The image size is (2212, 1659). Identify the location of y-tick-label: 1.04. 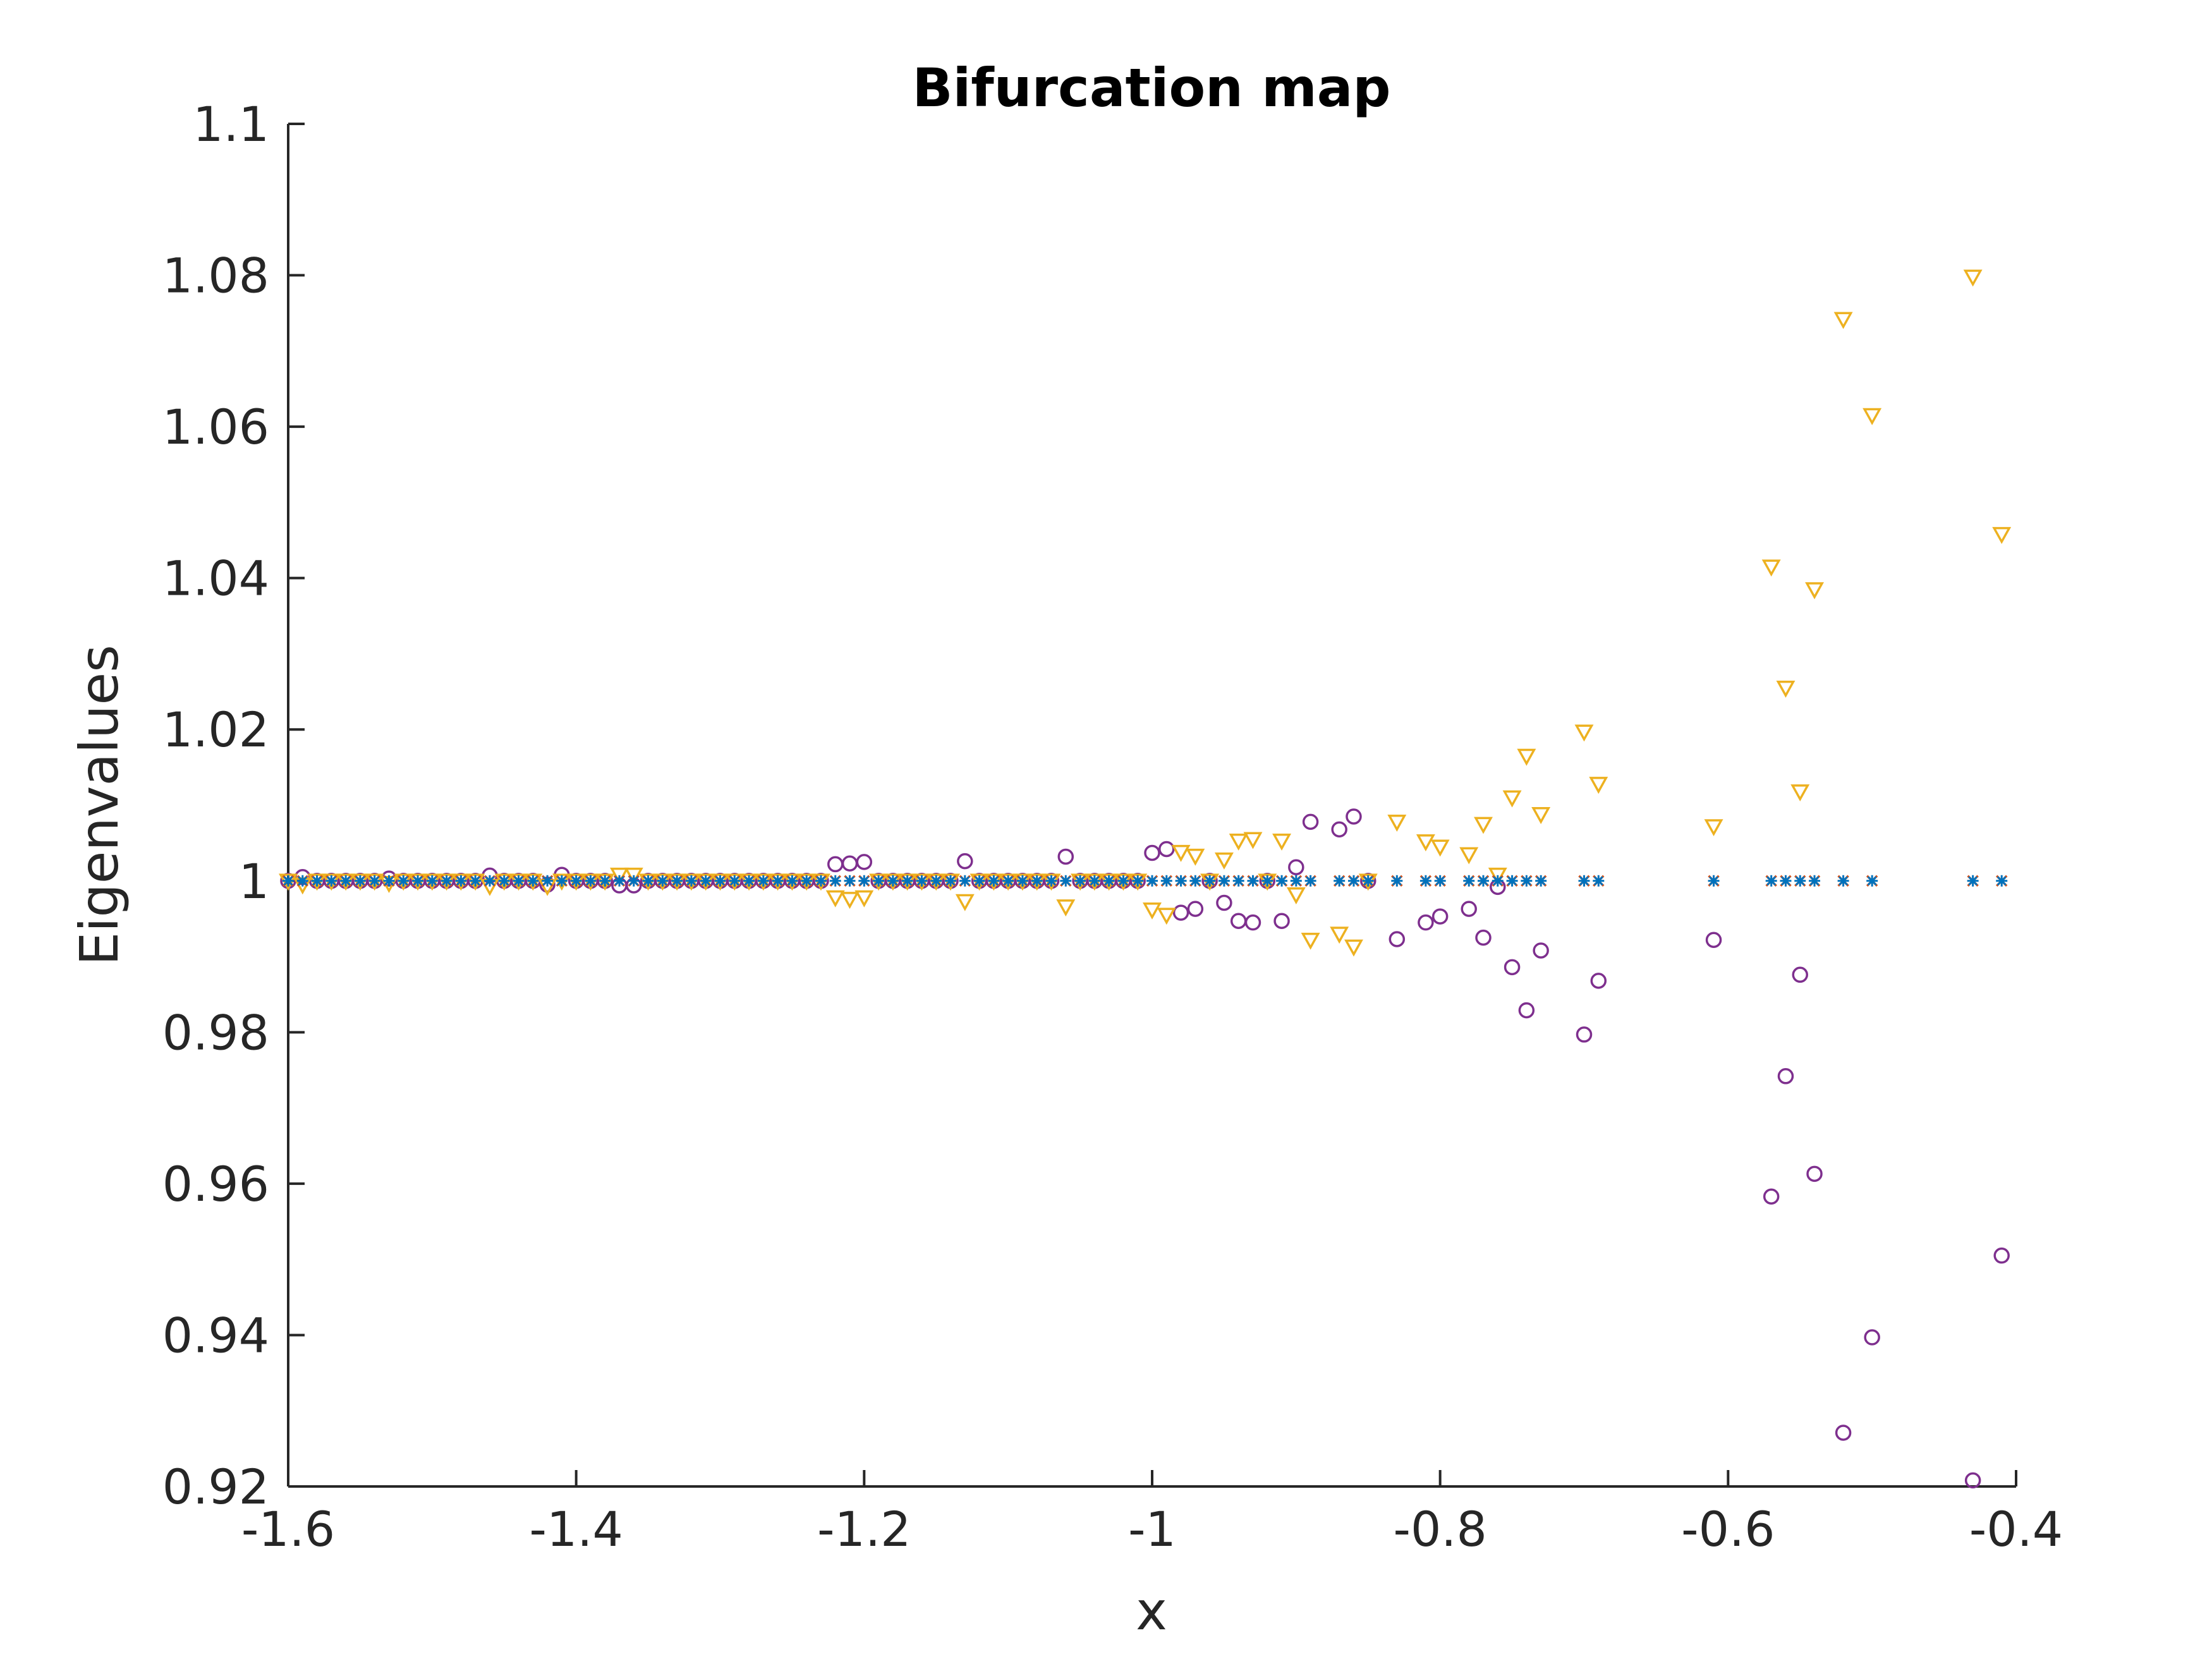
(215, 578).